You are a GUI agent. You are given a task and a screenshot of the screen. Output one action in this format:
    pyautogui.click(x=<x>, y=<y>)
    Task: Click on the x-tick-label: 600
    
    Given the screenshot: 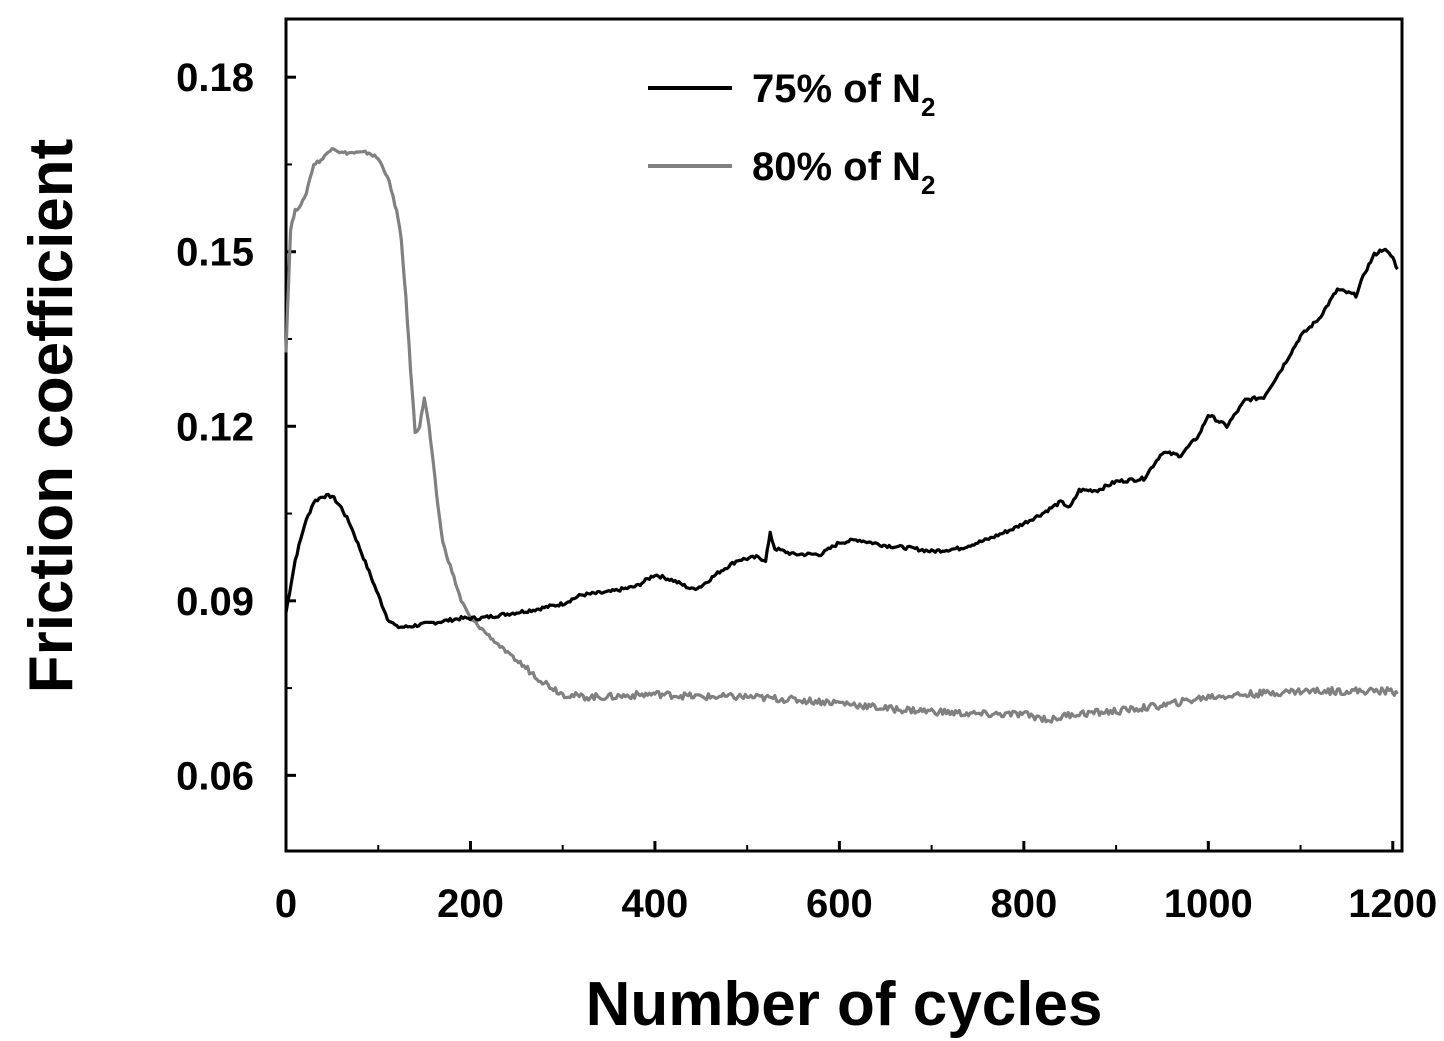 What is the action you would take?
    pyautogui.click(x=839, y=904)
    